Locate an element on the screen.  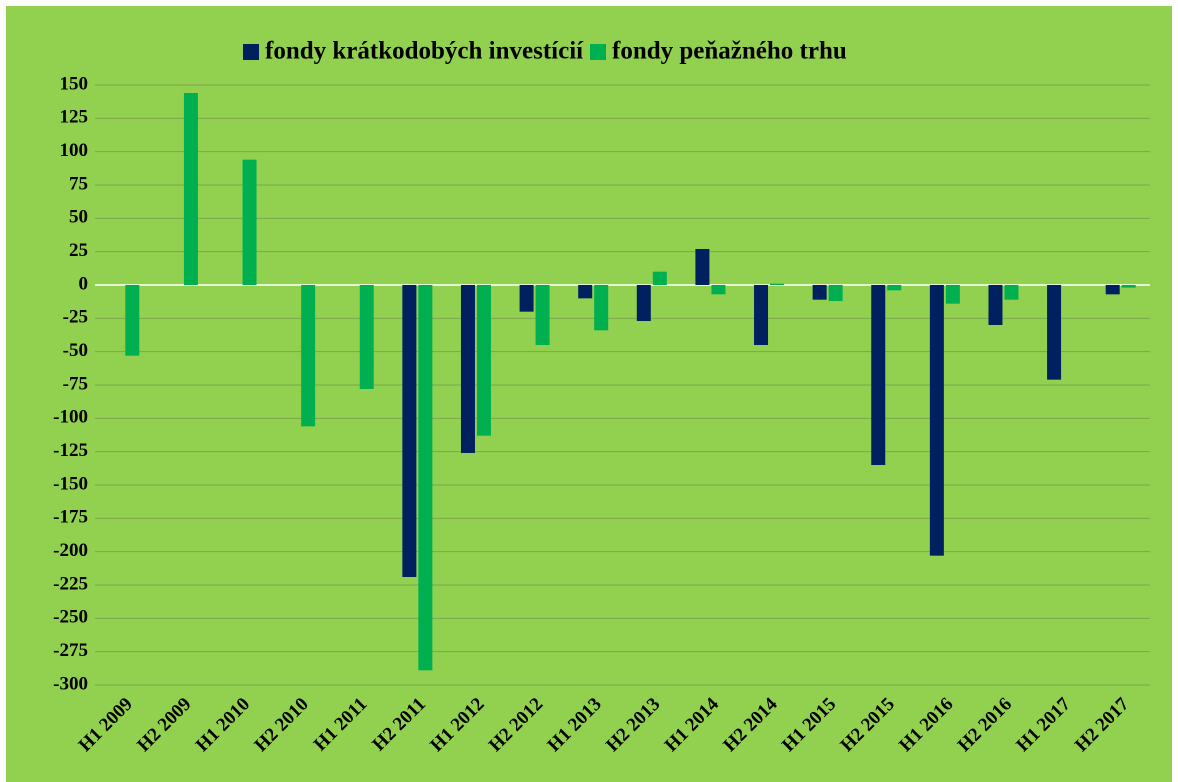
y-tick-label: -275 is located at coordinates (70, 650).